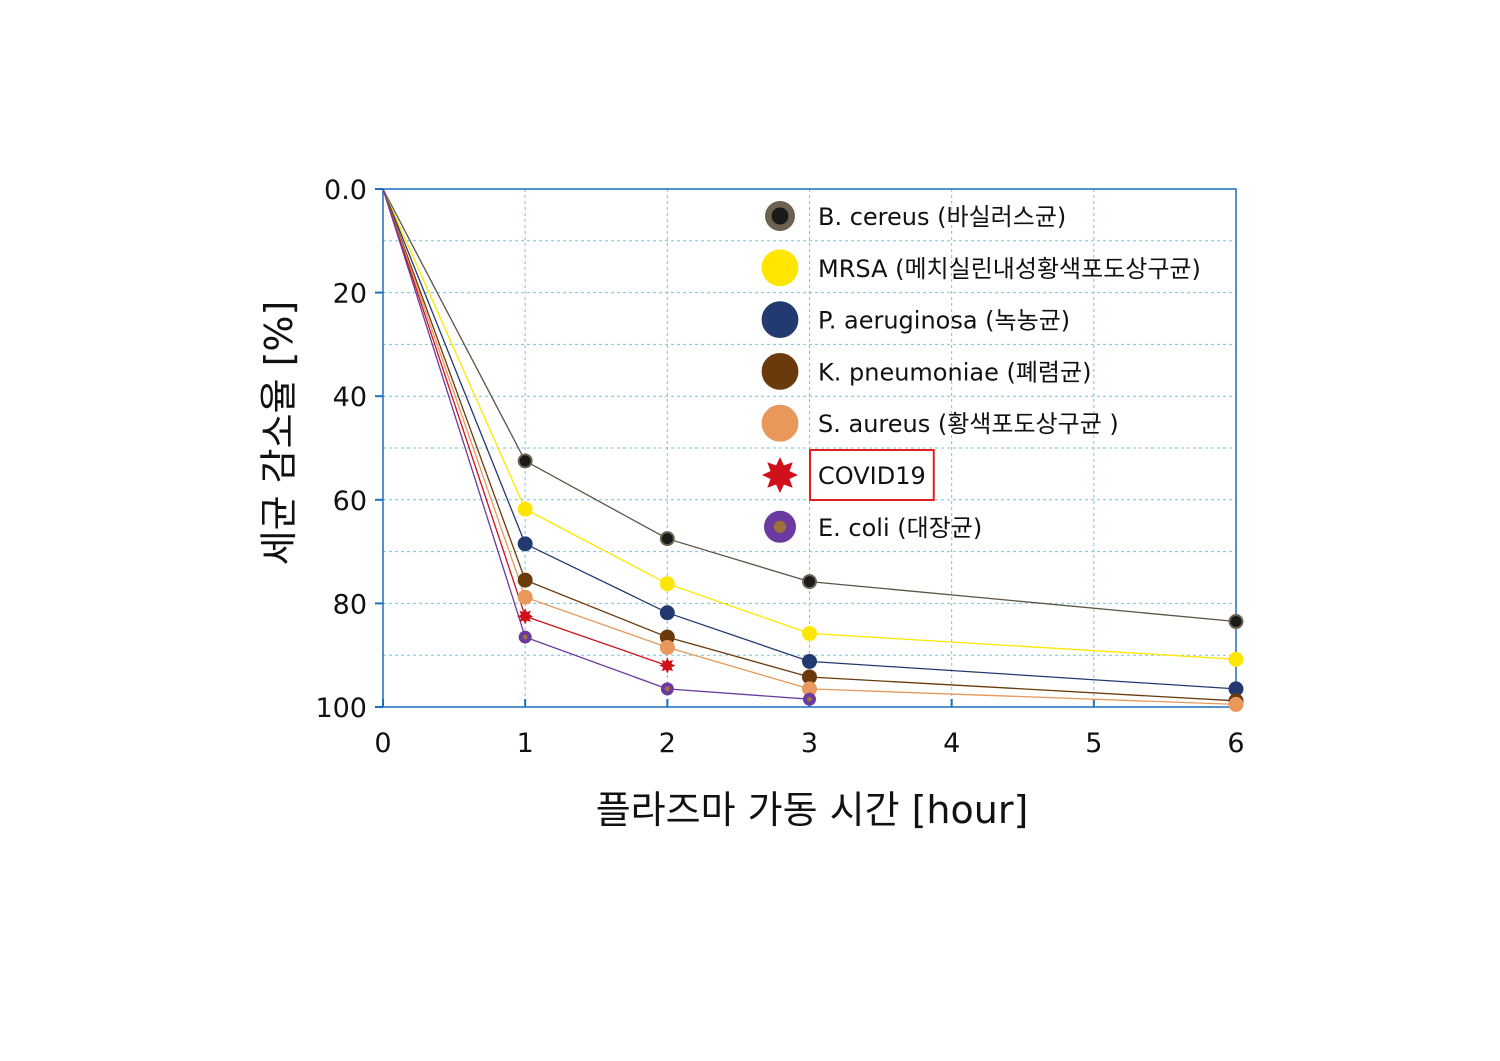  I want to click on legend-label: S. aureus (황색포도상구균 ), so click(968, 424).